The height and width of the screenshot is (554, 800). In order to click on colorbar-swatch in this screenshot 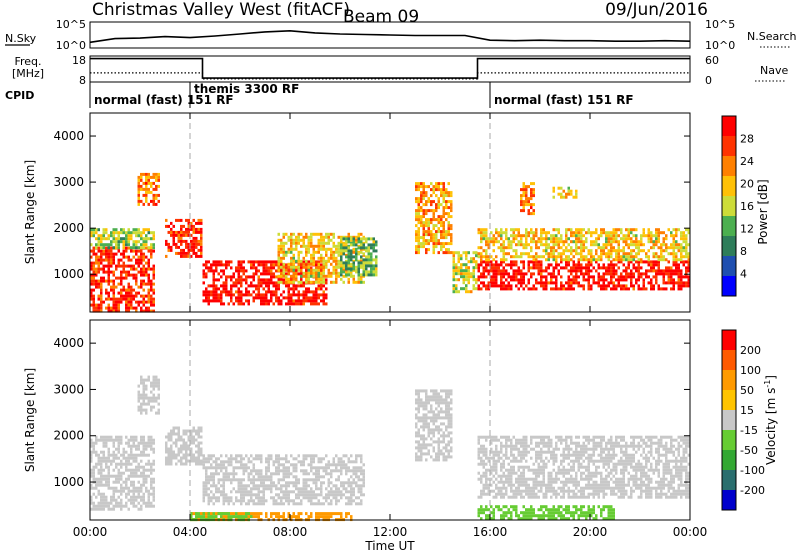, I will do `click(729, 246)`.